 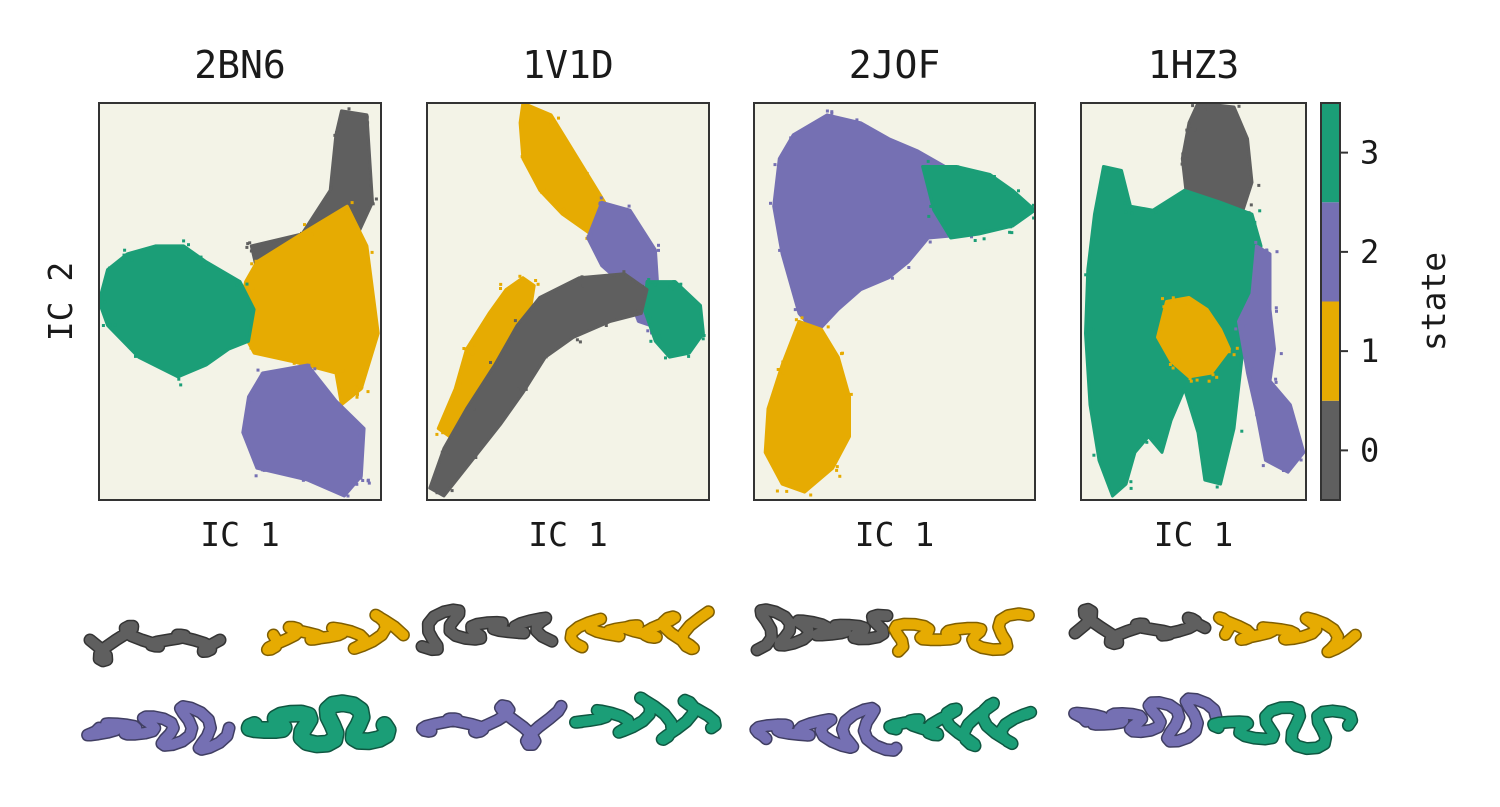 I want to click on panel-title: 2JOF, so click(x=895, y=65).